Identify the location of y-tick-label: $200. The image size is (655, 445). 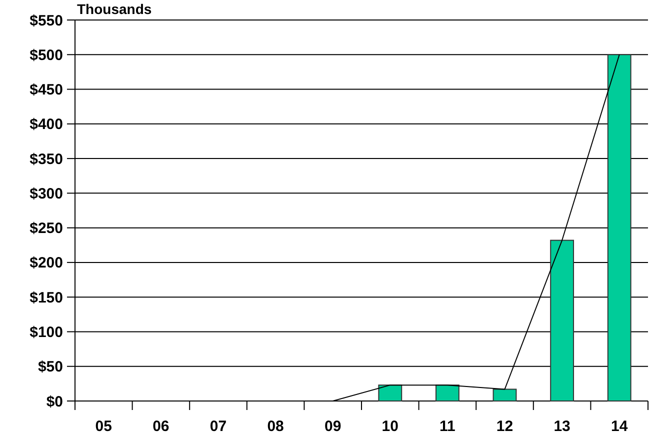
(46, 263).